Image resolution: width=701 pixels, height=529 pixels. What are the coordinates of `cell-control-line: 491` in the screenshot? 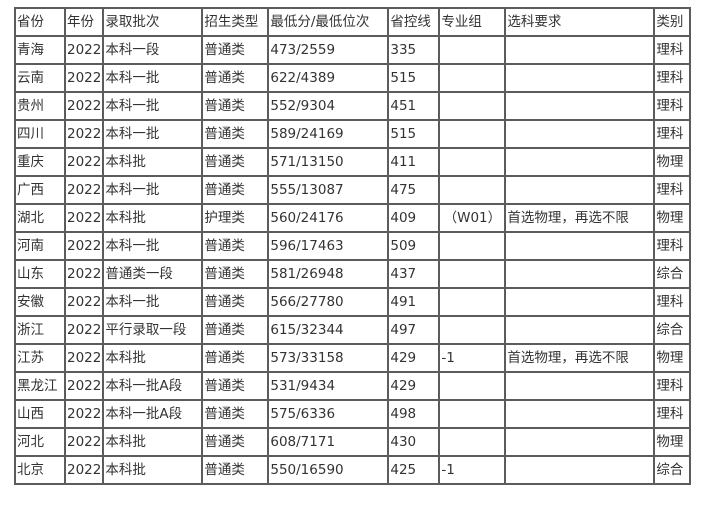 It's located at (414, 302).